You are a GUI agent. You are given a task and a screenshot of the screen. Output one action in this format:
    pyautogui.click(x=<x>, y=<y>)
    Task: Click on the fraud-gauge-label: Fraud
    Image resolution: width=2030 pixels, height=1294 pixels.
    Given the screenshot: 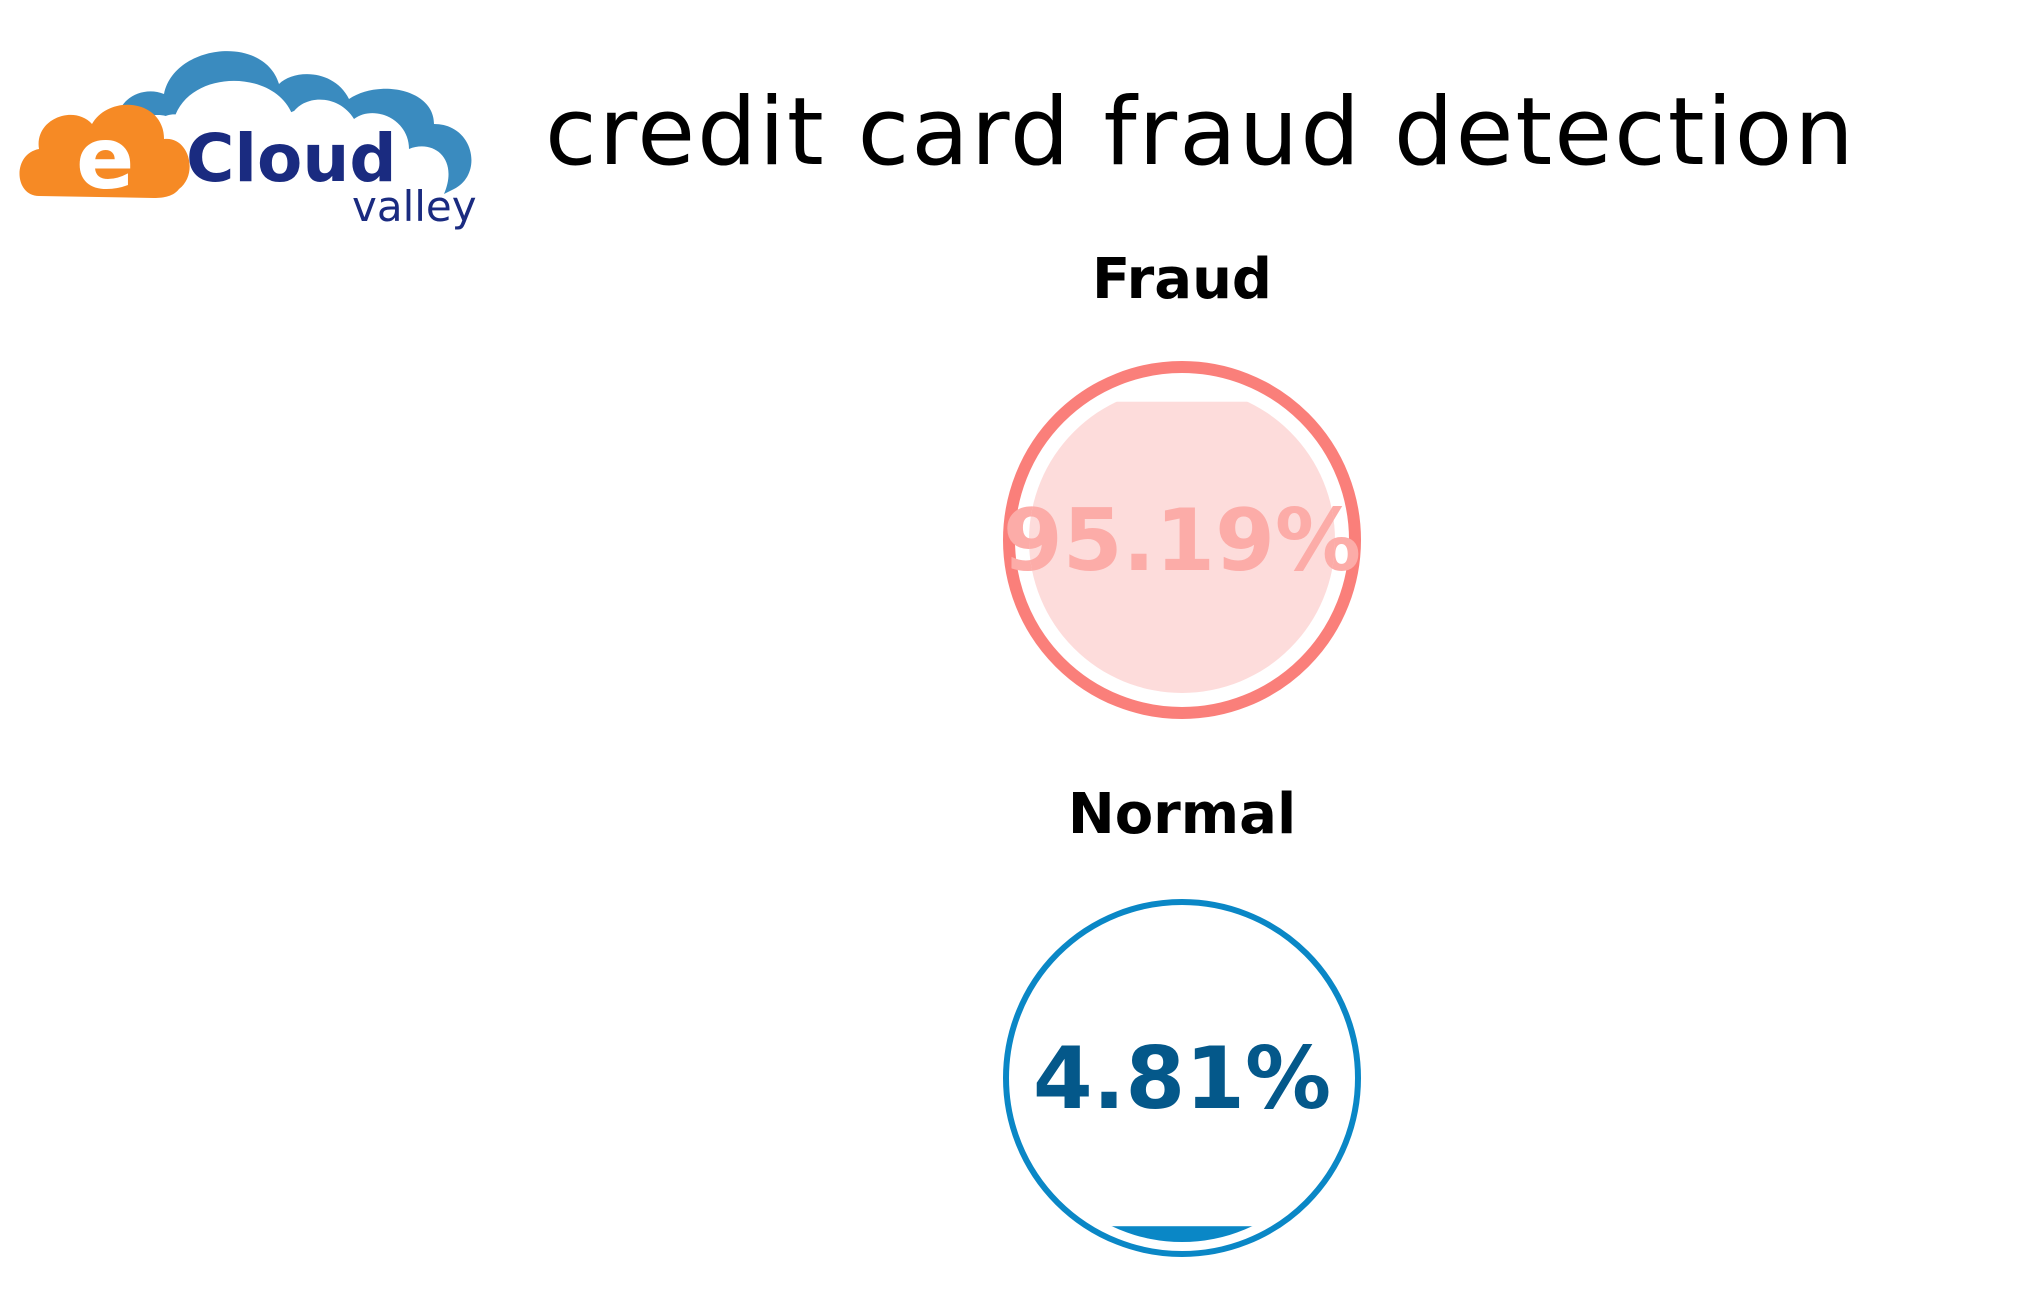 What is the action you would take?
    pyautogui.click(x=1182, y=279)
    